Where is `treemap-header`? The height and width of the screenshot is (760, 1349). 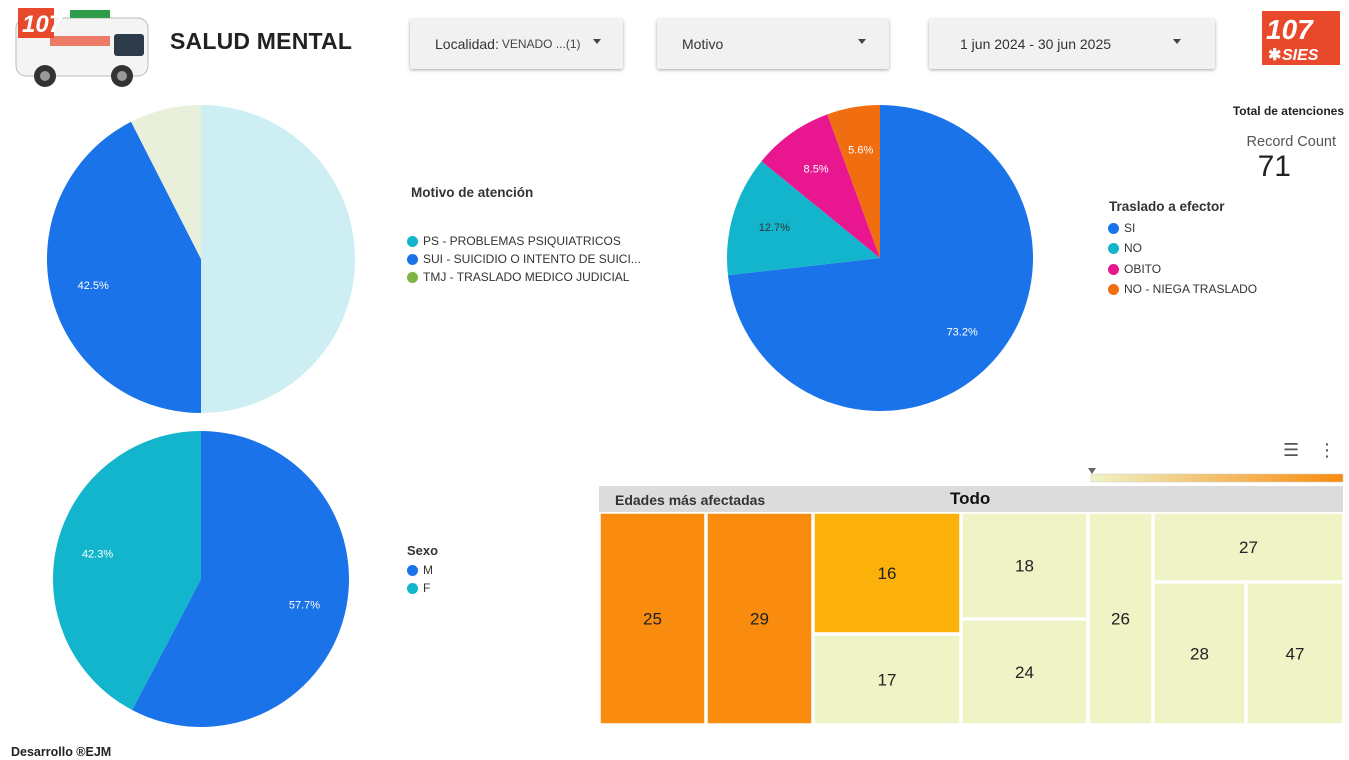
treemap-header is located at coordinates (971, 499).